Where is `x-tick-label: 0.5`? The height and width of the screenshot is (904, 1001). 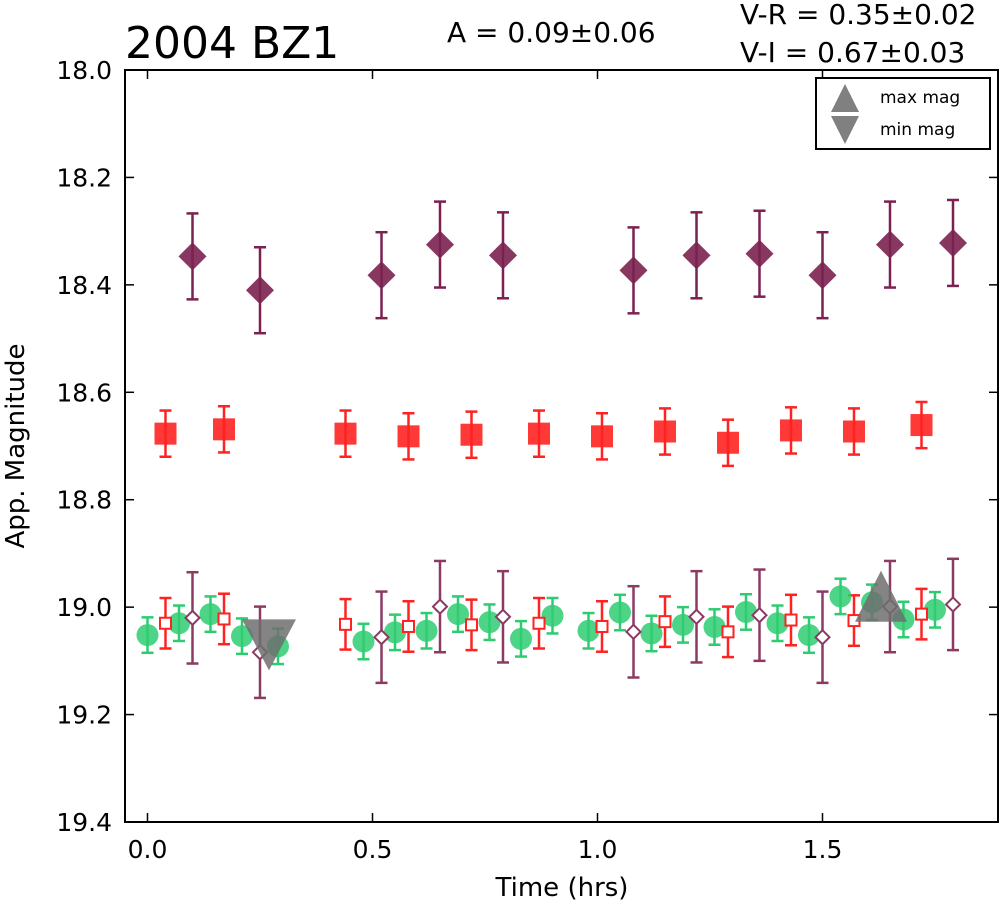 x-tick-label: 0.5 is located at coordinates (373, 849).